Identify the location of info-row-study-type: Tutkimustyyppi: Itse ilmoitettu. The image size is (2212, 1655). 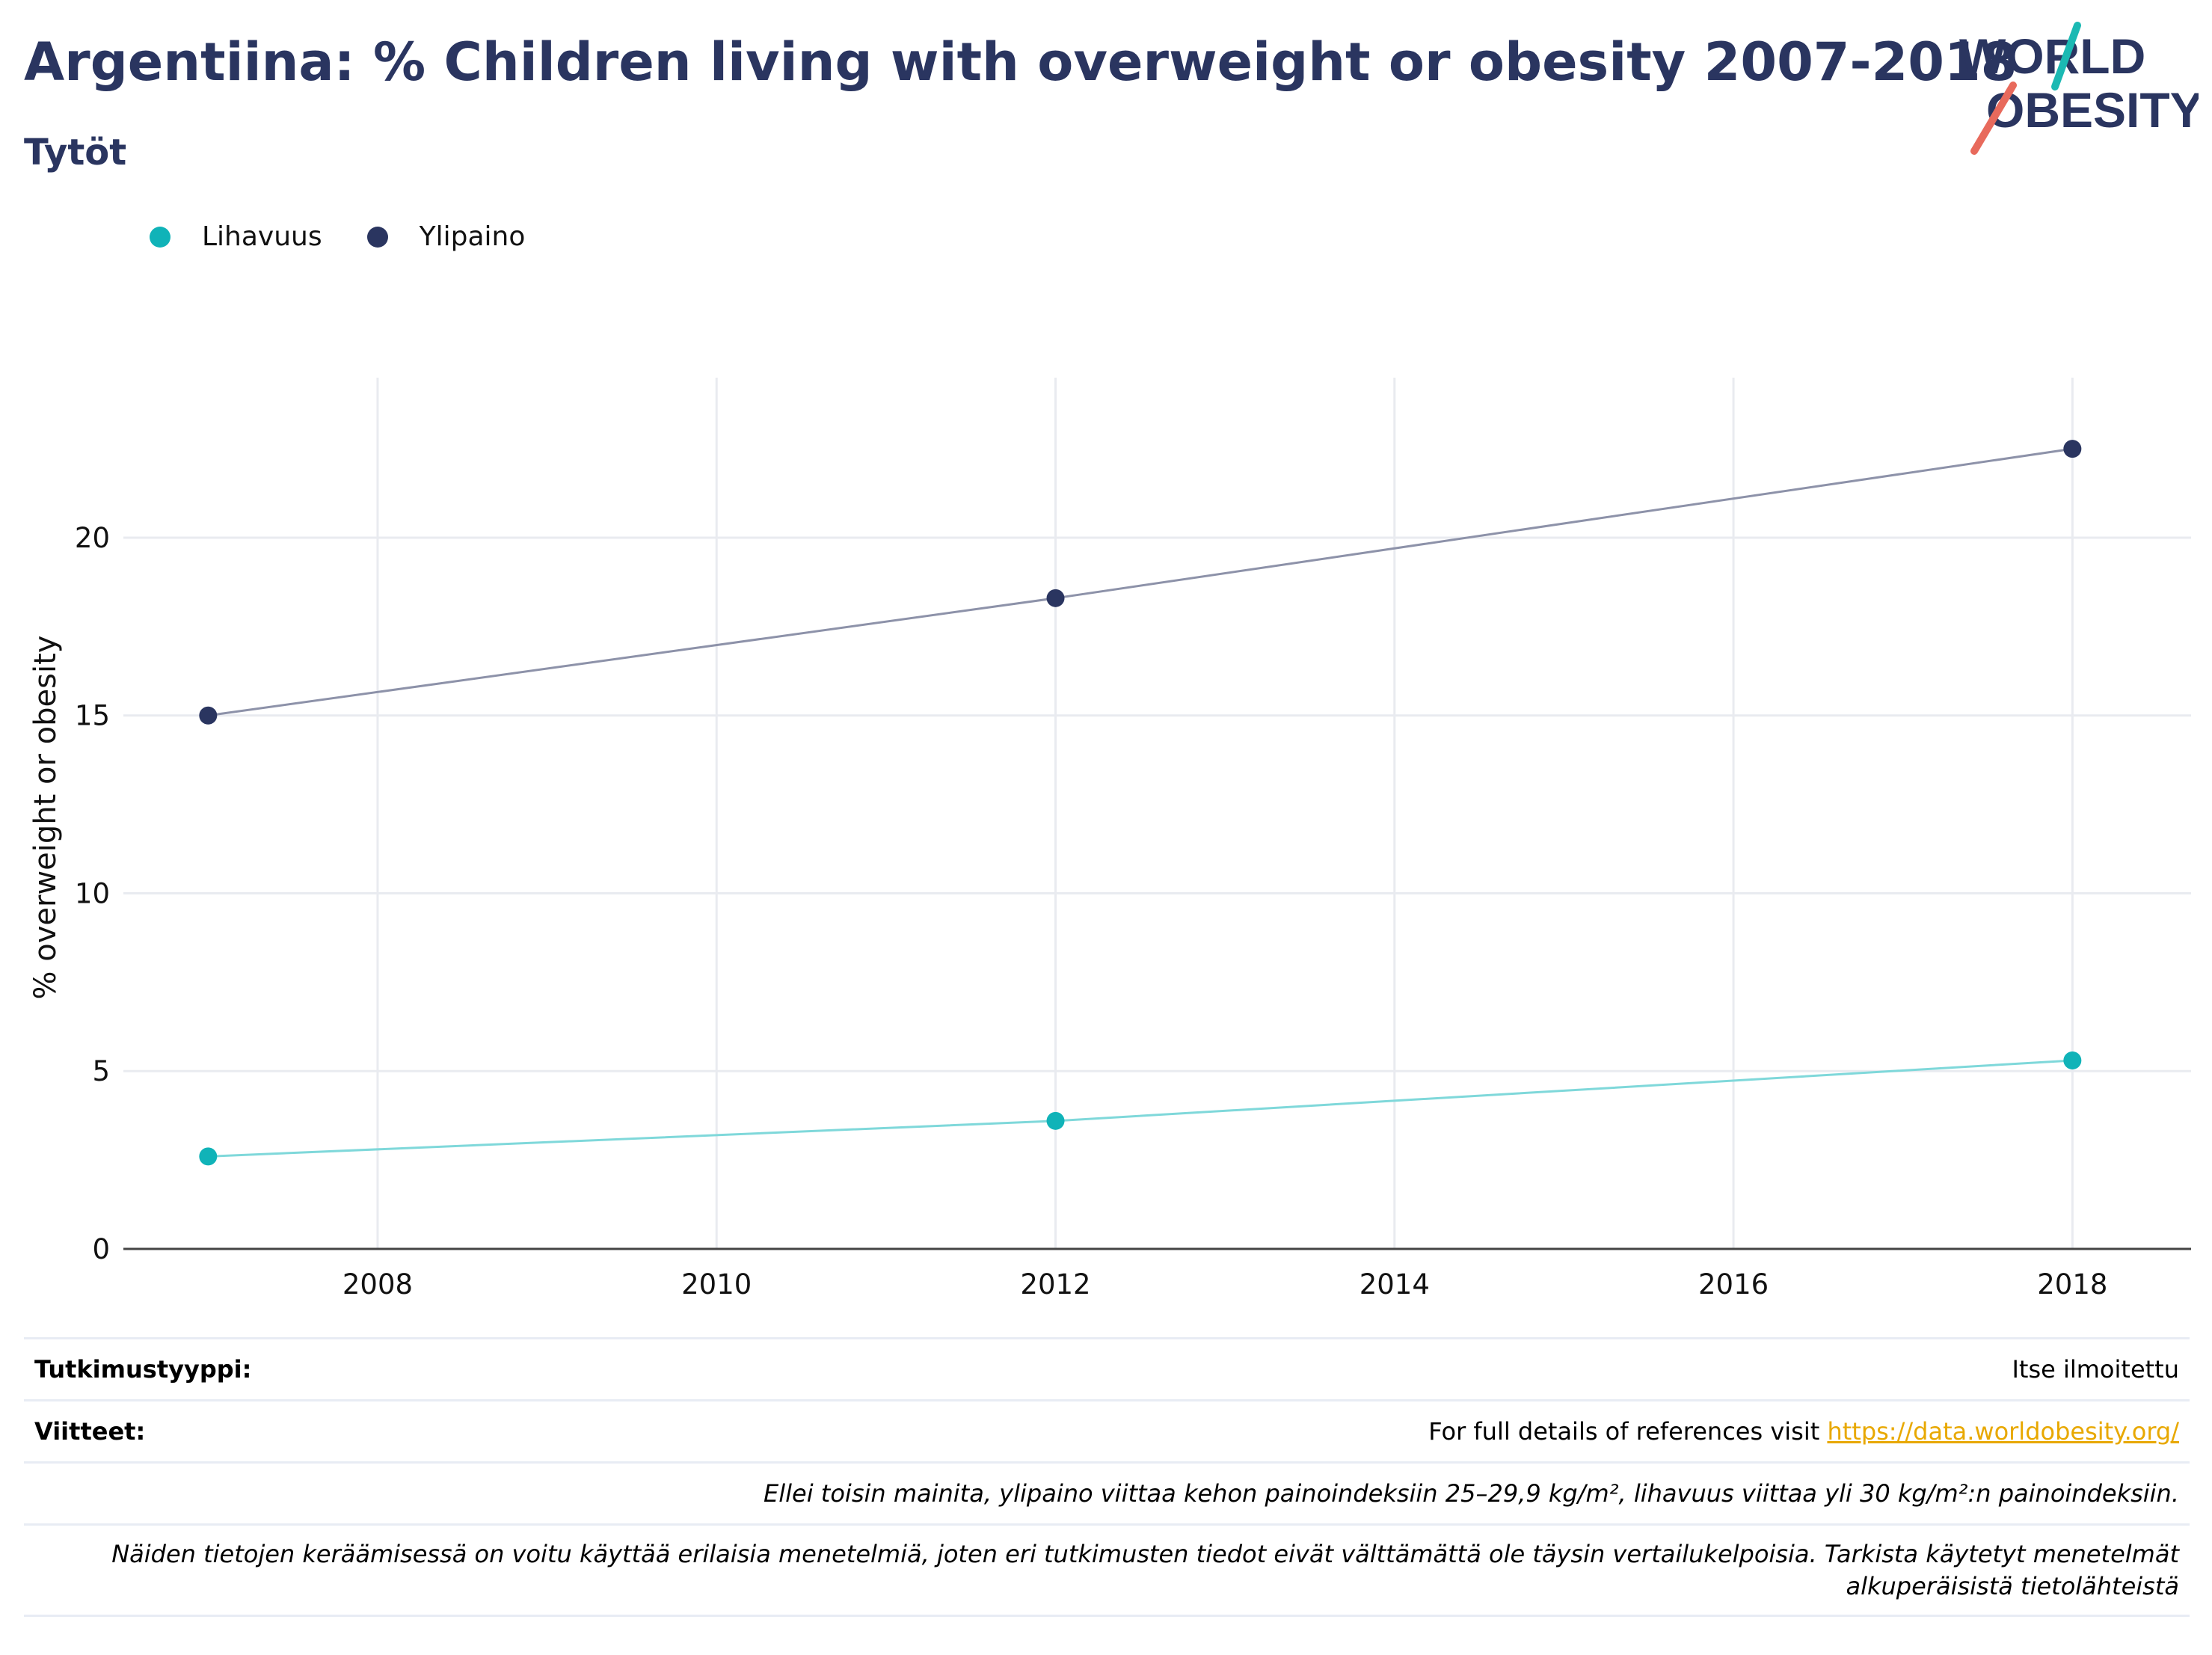
(1107, 1368).